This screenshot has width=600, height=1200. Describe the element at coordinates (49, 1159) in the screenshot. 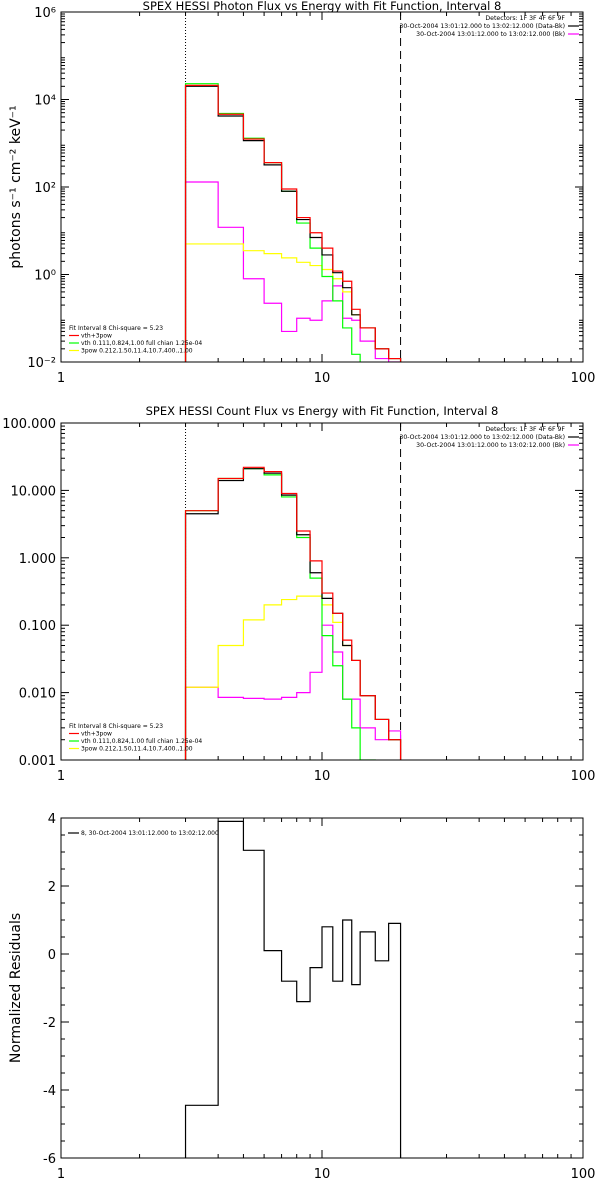

I see `y-tick-label: -6` at that location.